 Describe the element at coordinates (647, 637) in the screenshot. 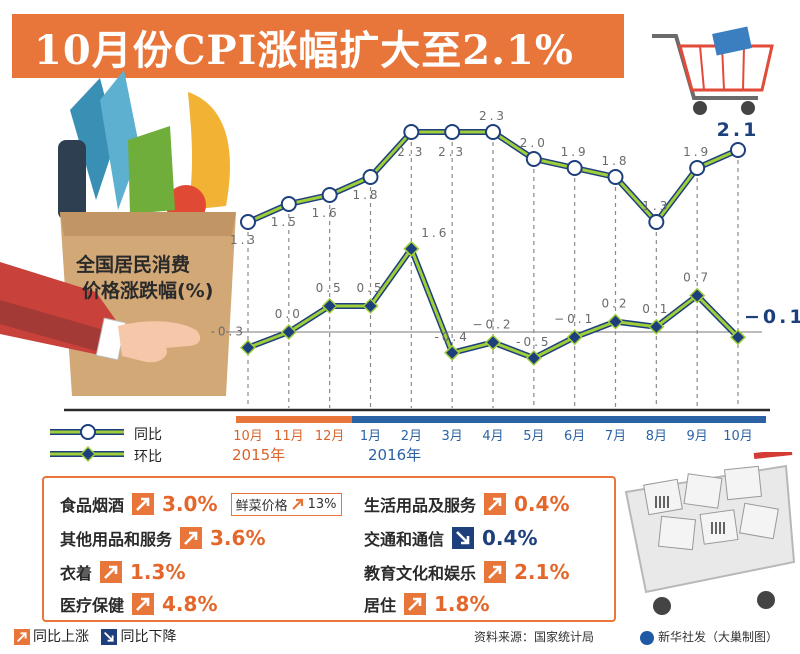

I see `xinhua-logo-icon` at that location.